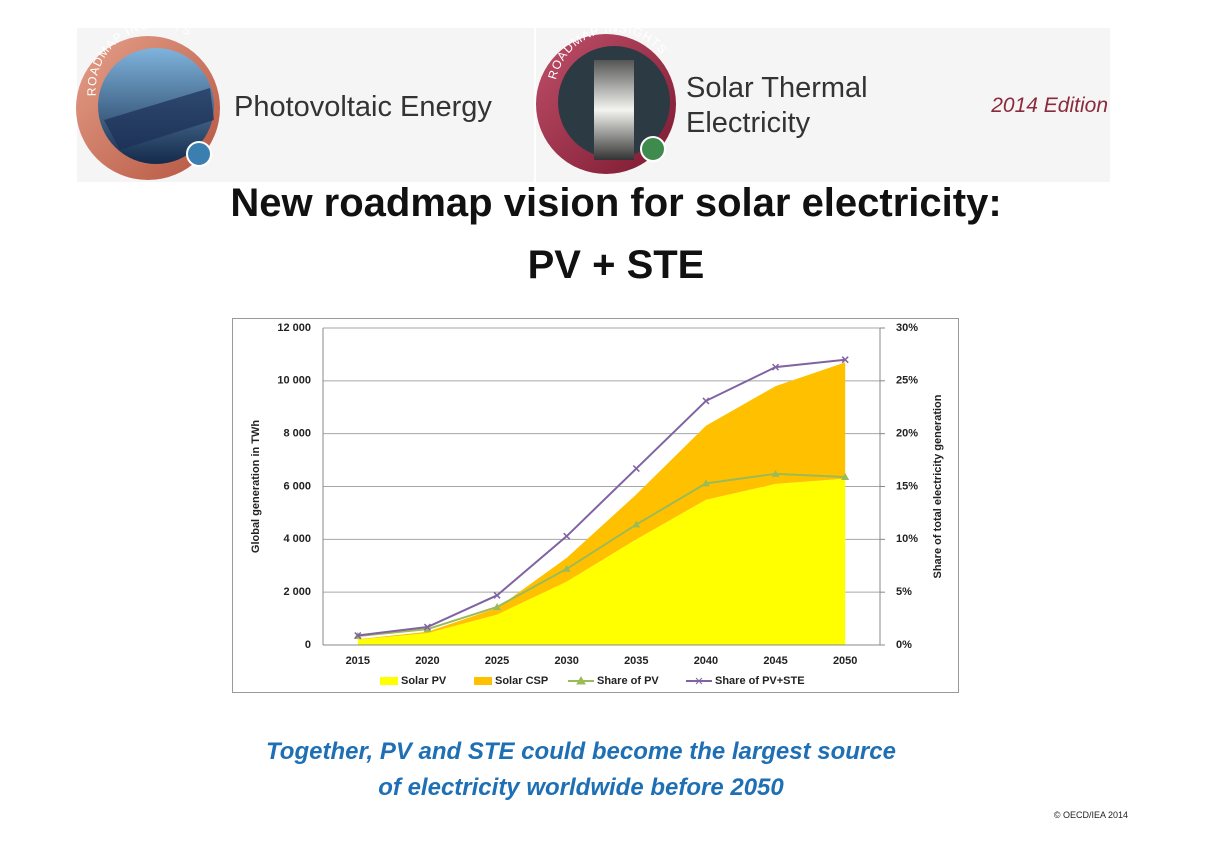 This screenshot has height=854, width=1214. What do you see at coordinates (907, 486) in the screenshot?
I see `y2-tick-label: 15%` at bounding box center [907, 486].